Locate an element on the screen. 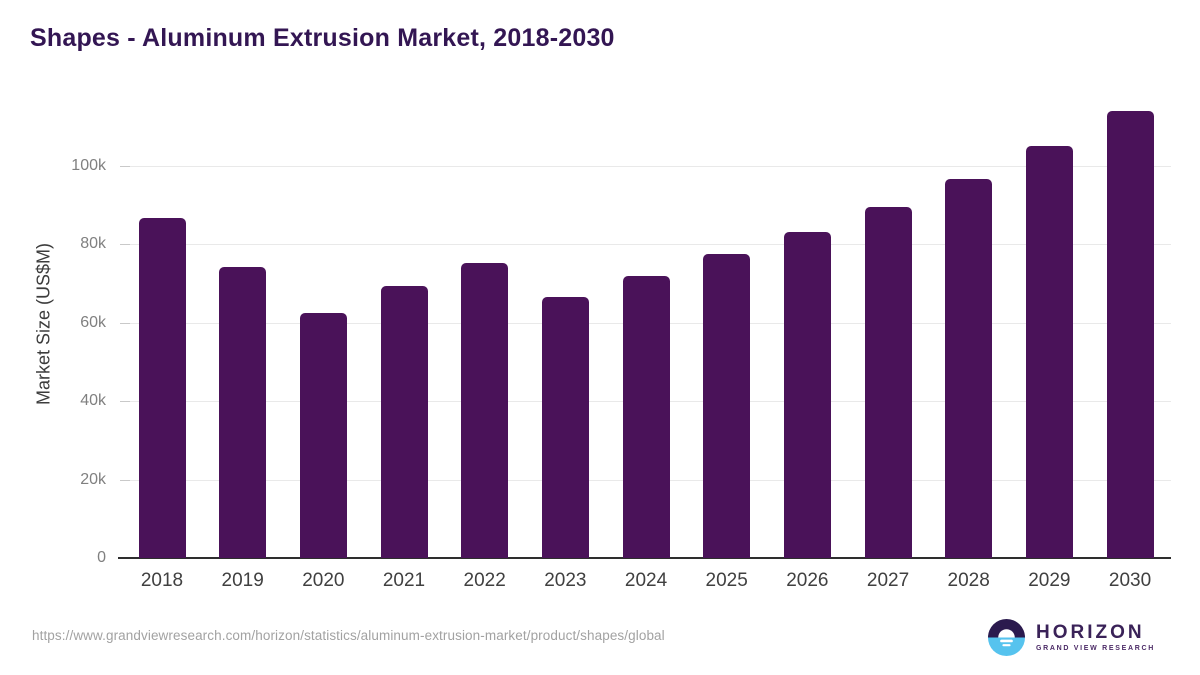 The image size is (1200, 675). y-tick-label-0: 0 is located at coordinates (101, 557).